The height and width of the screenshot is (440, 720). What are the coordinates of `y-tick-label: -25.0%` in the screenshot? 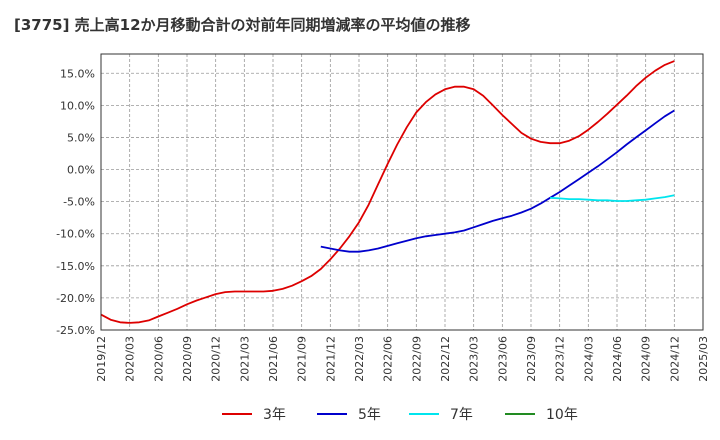 It's located at (75, 330).